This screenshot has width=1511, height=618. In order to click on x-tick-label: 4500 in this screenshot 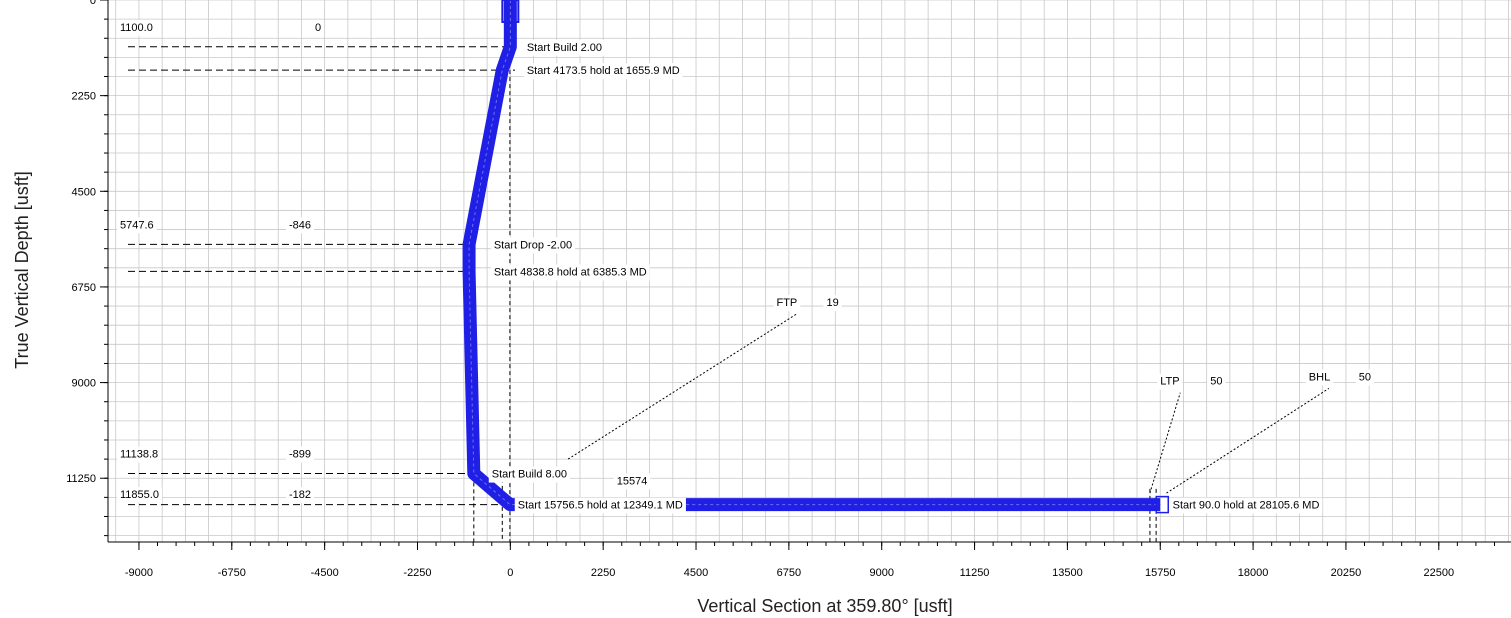, I will do `click(696, 573)`.